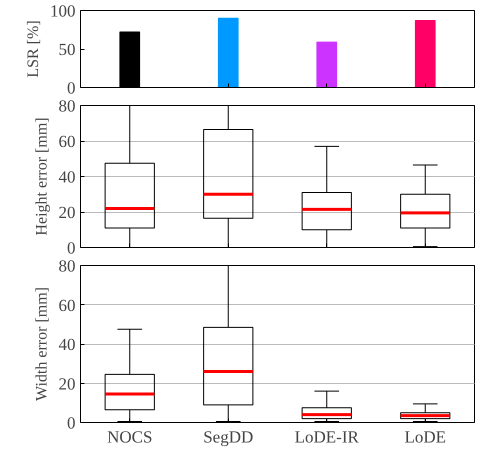 The height and width of the screenshot is (449, 480). I want to click on y-axis-title: LSR [%], so click(33, 49).